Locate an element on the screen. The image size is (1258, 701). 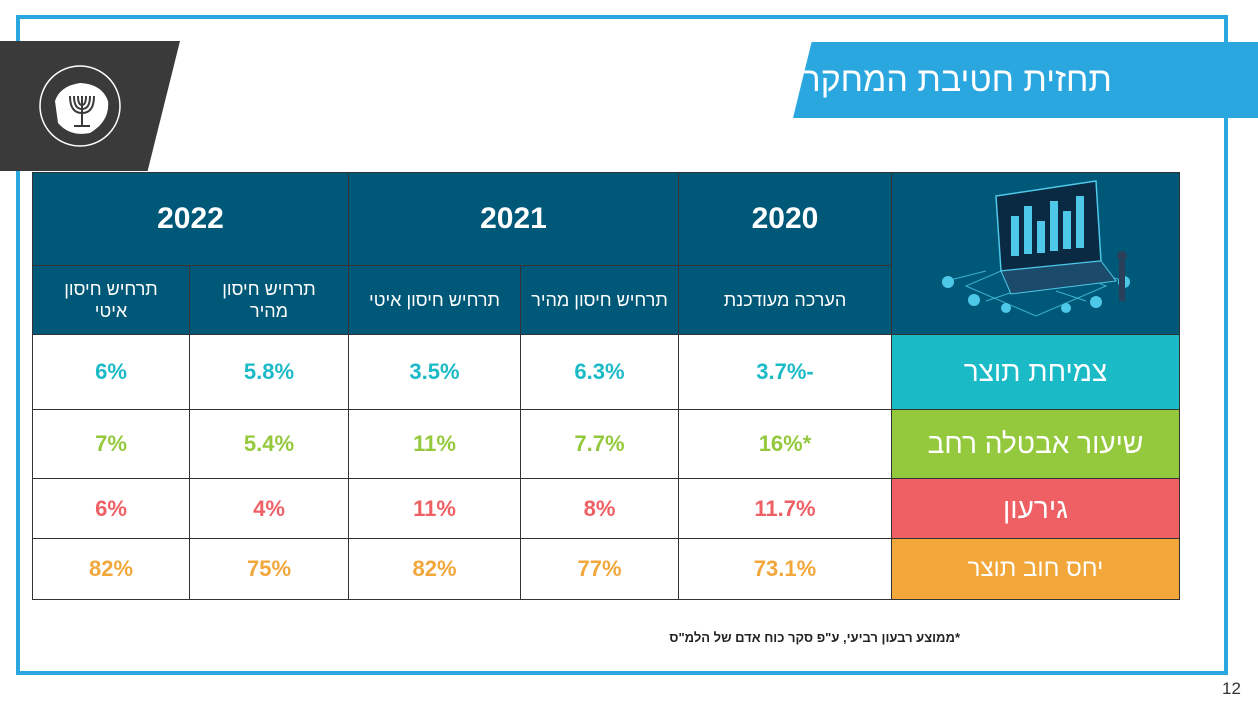
cell-value: -3.7% is located at coordinates (785, 372).